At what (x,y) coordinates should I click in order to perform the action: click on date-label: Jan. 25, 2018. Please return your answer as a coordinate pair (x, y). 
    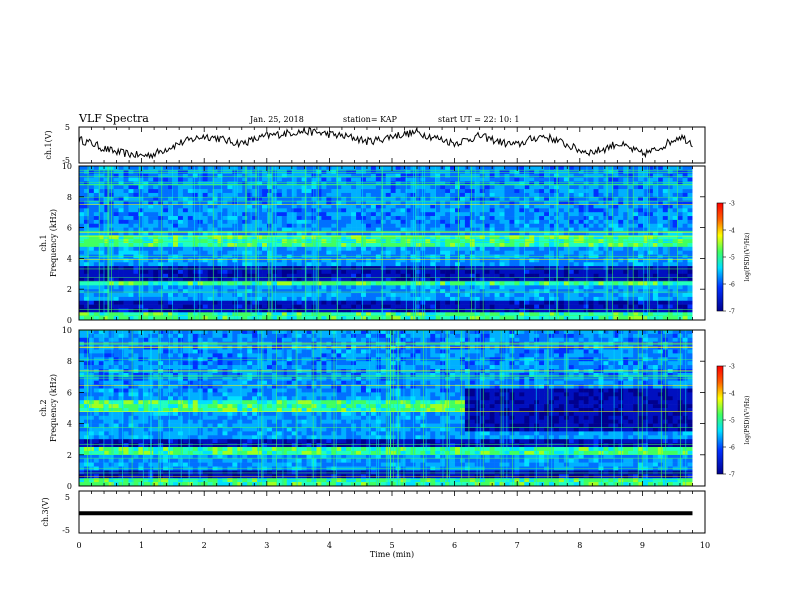
    Looking at the image, I should click on (276, 119).